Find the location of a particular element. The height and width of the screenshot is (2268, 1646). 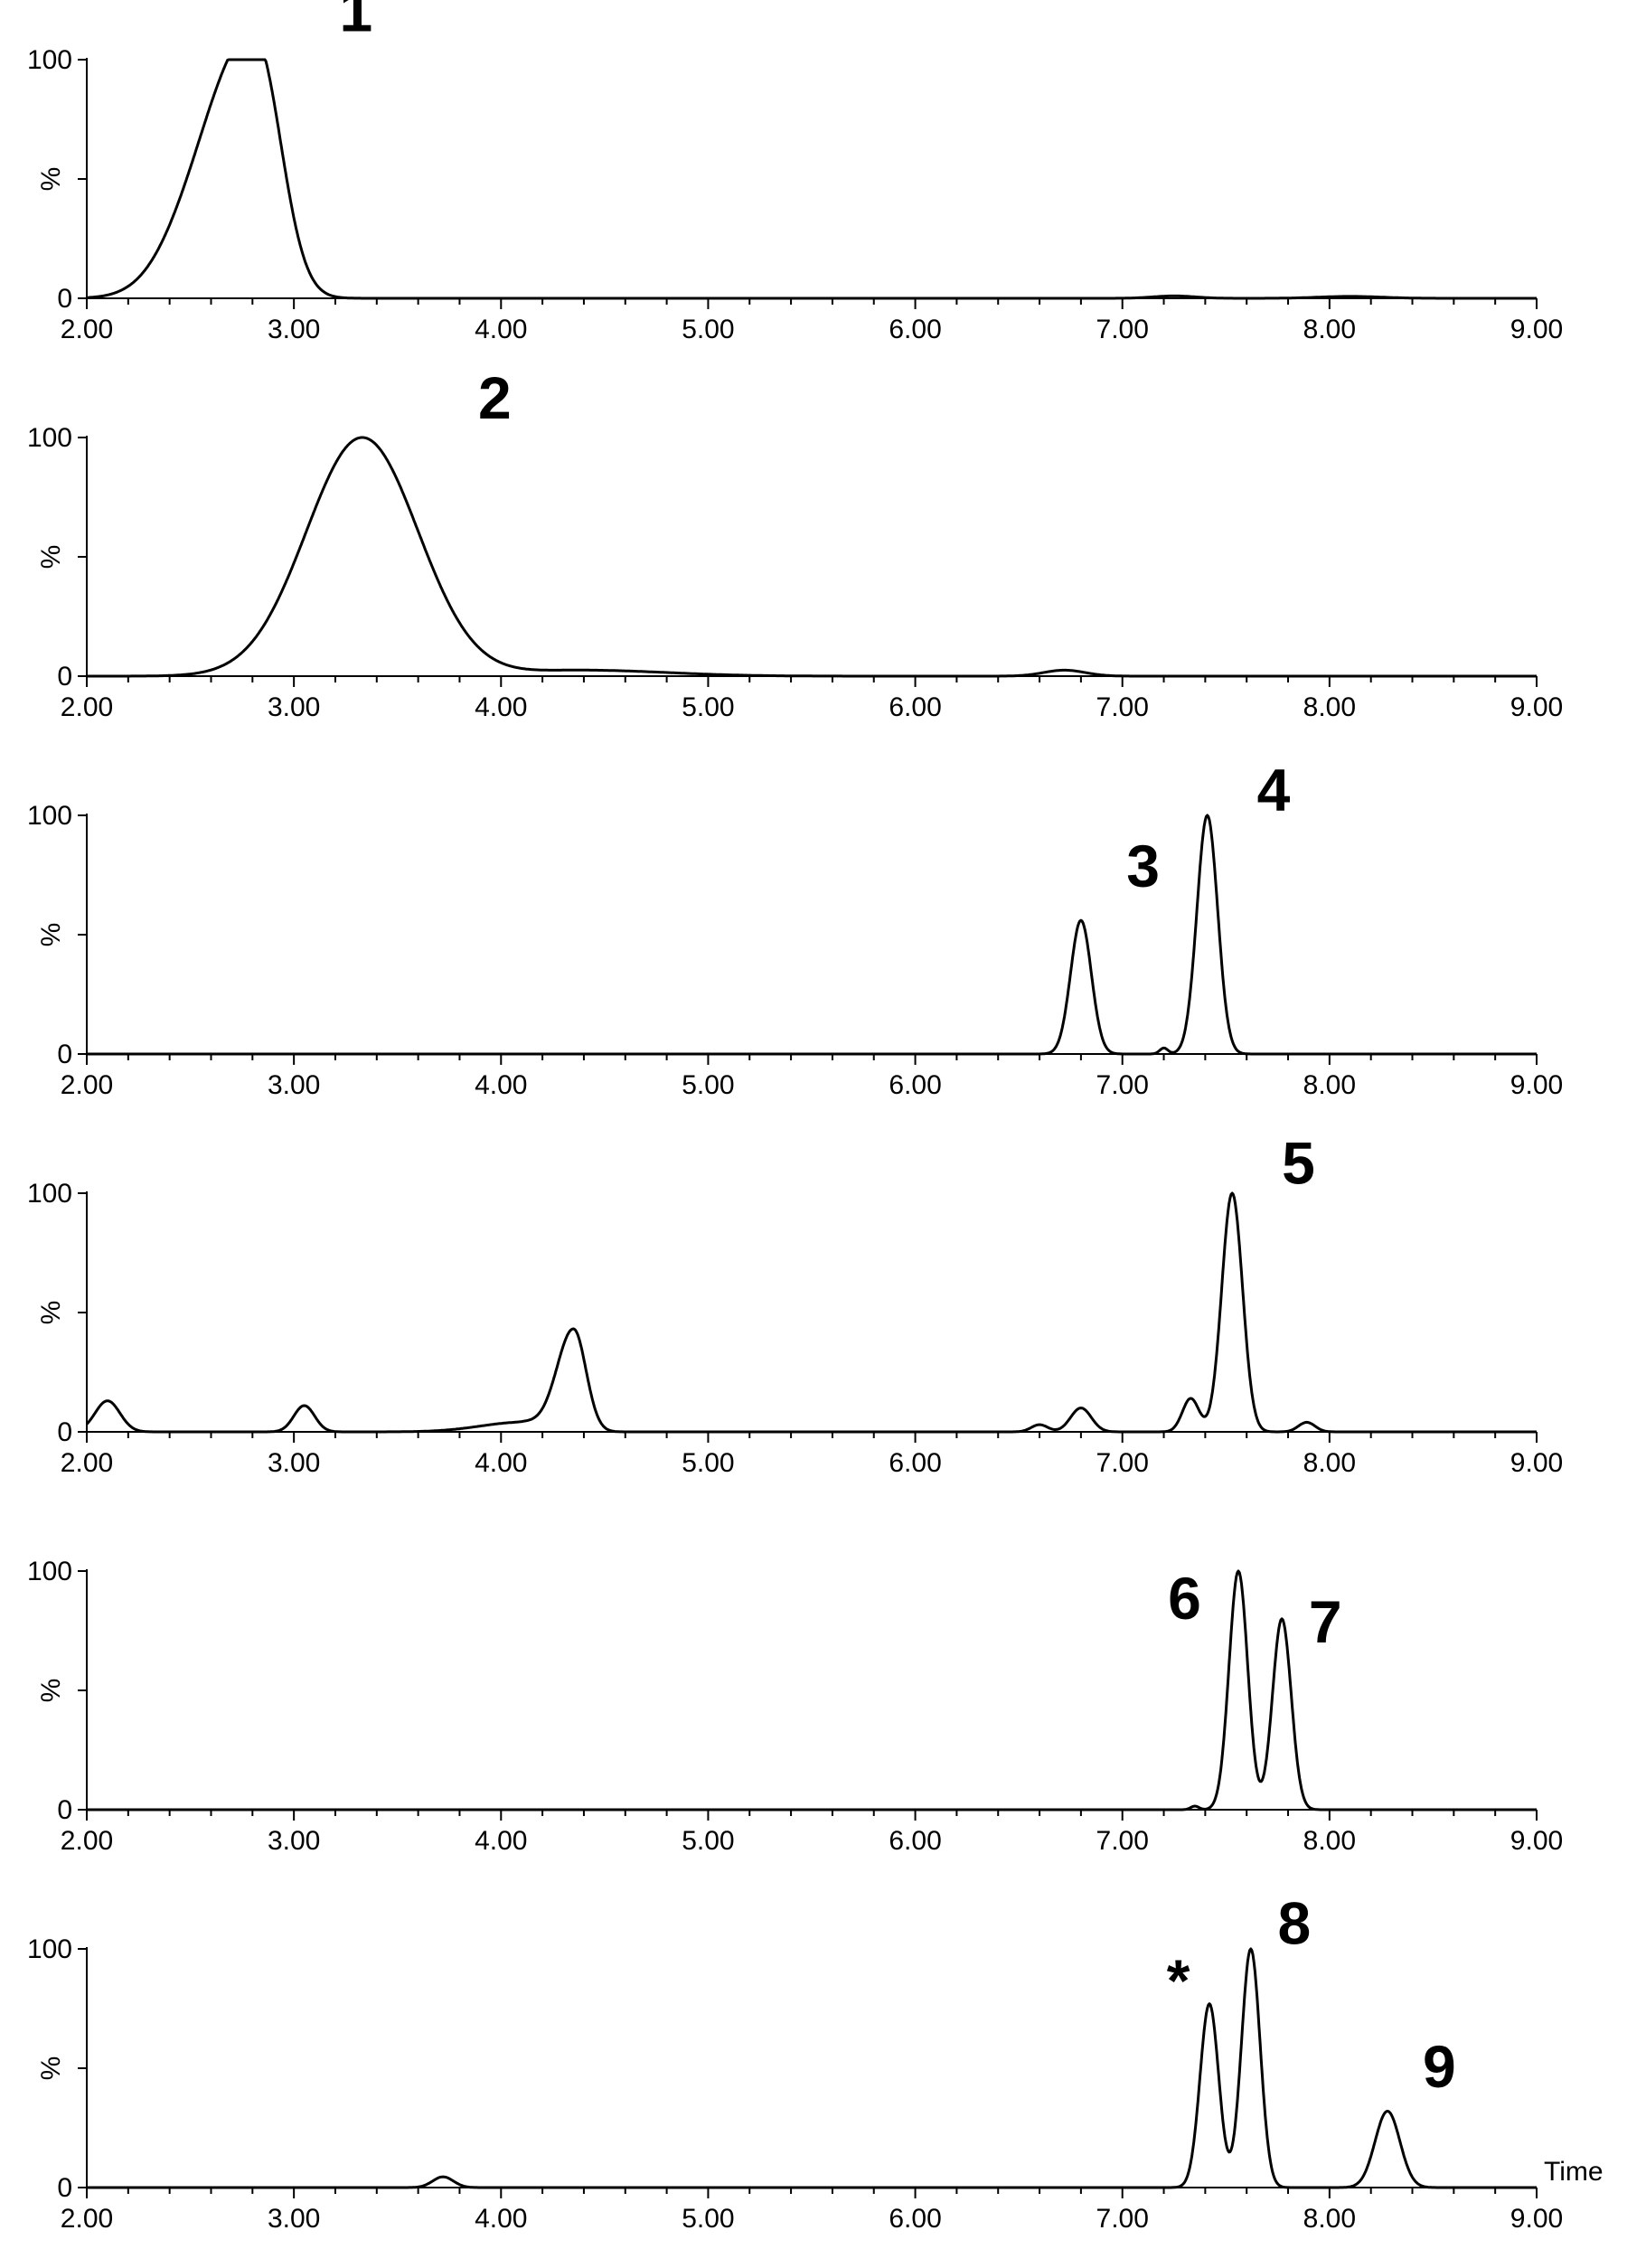

peak-label-2: 2 is located at coordinates (495, 398).